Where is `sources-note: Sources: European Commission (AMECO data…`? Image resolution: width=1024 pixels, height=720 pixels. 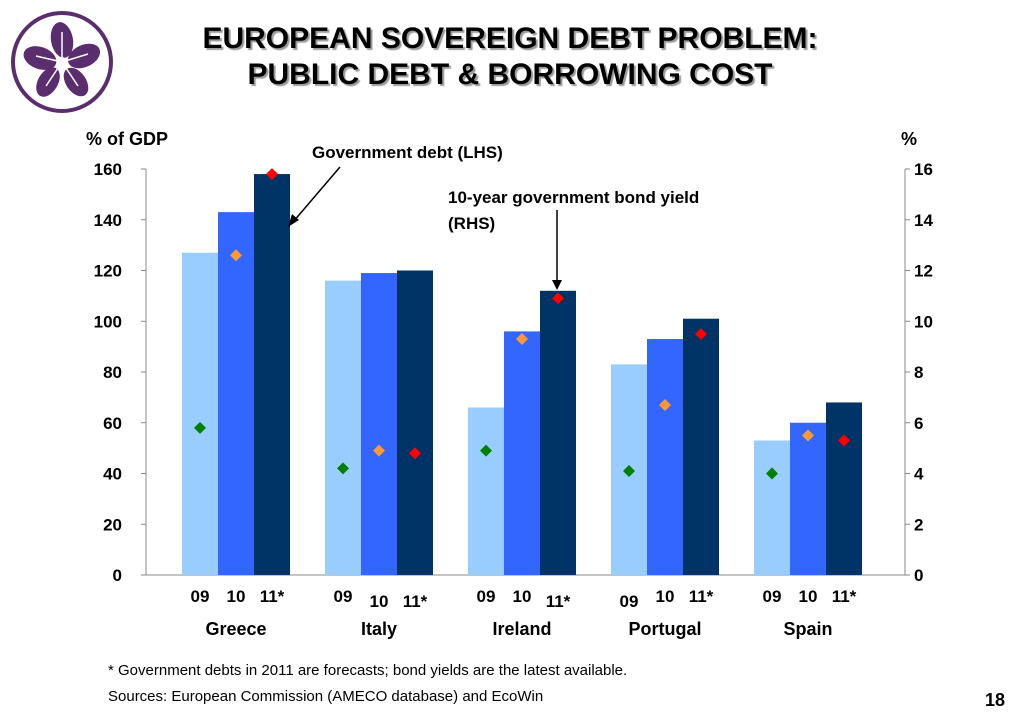
sources-note: Sources: European Commission (AMECO data… is located at coordinates (326, 696).